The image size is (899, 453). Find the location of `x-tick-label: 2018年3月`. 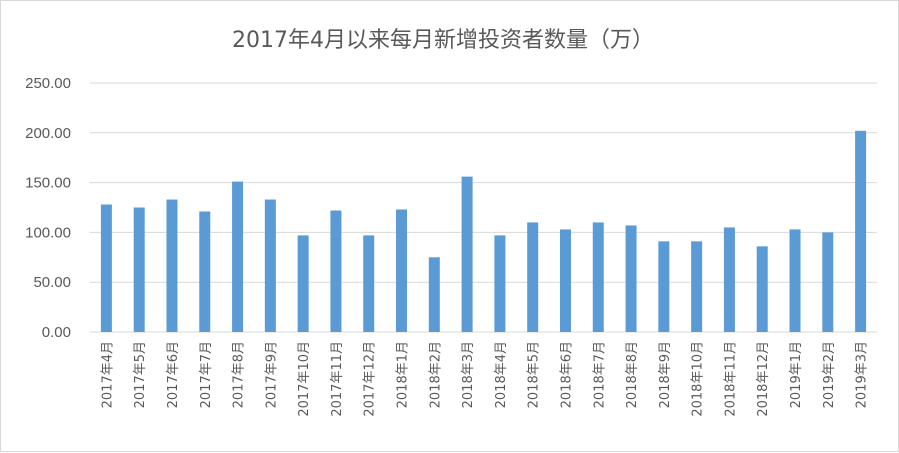

x-tick-label: 2018年3月 is located at coordinates (468, 374).